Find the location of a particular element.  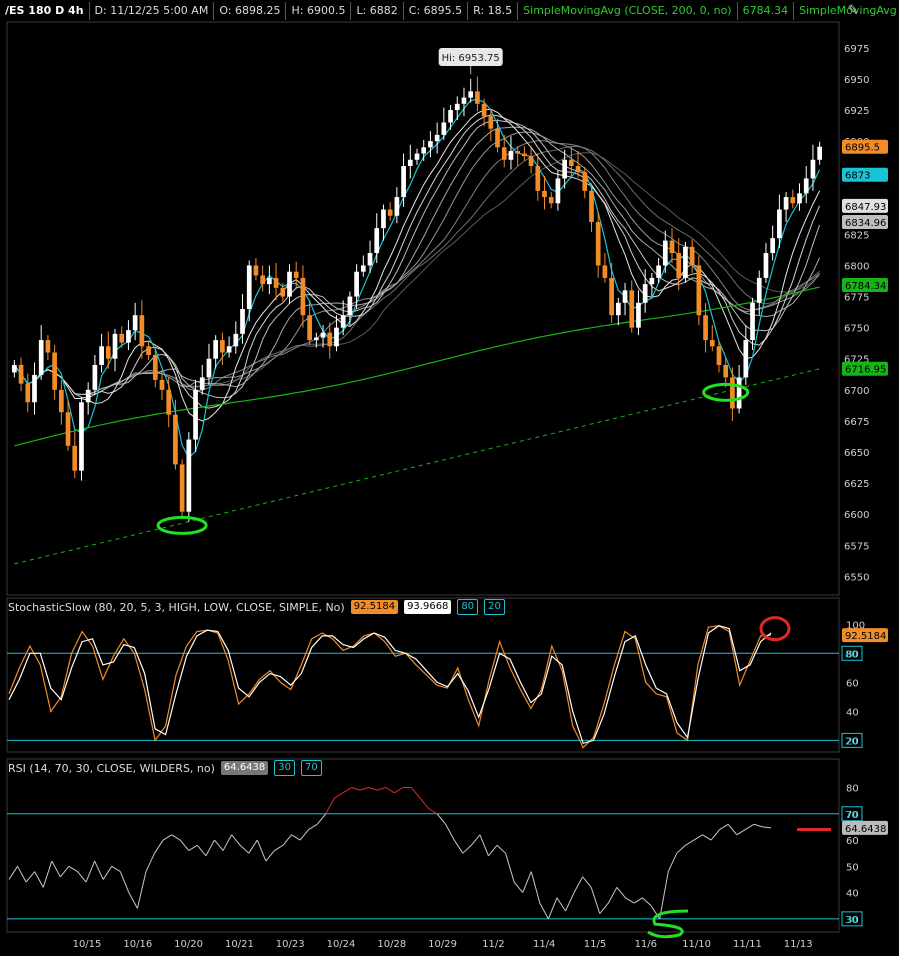

marker-scribble is located at coordinates (668, 924).